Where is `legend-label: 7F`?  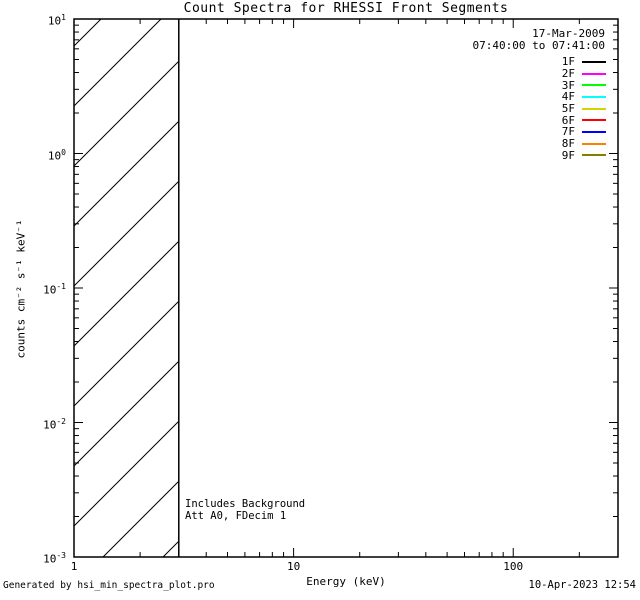 legend-label: 7F is located at coordinates (568, 132).